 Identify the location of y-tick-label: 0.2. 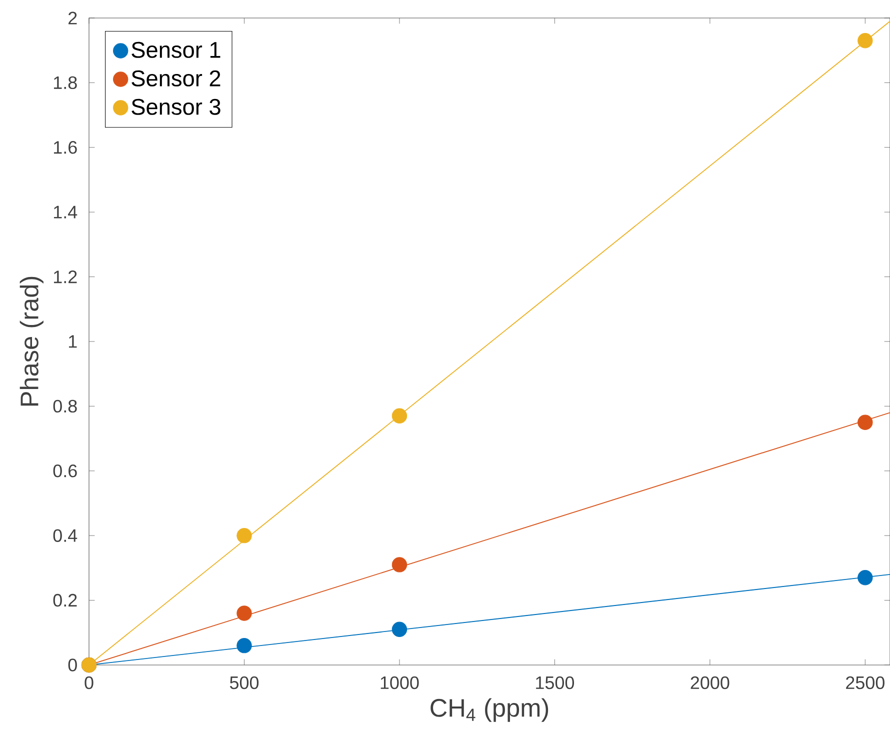
(65, 600).